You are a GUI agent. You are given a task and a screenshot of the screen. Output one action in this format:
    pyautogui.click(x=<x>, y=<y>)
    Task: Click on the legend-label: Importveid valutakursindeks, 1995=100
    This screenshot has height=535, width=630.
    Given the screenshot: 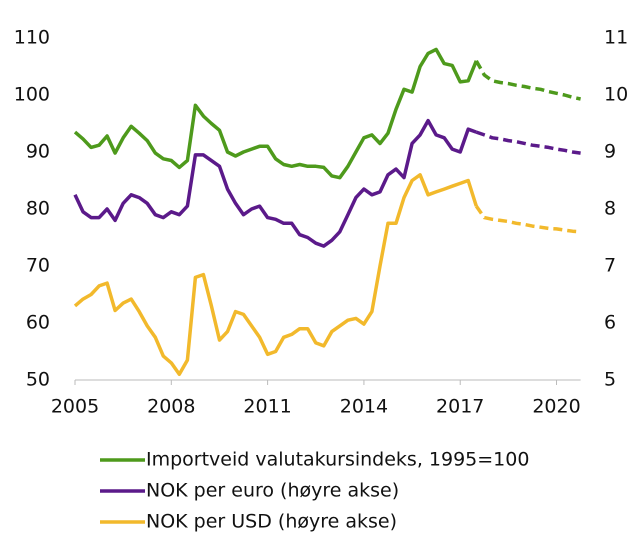 What is the action you would take?
    pyautogui.click(x=337, y=460)
    